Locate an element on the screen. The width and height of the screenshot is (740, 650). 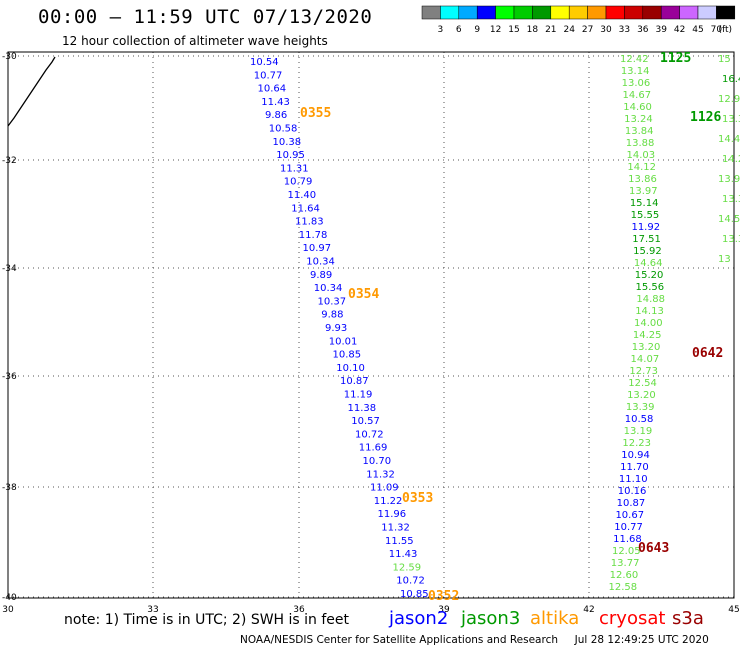
swh-value: 12.42 is located at coordinates (634, 59).